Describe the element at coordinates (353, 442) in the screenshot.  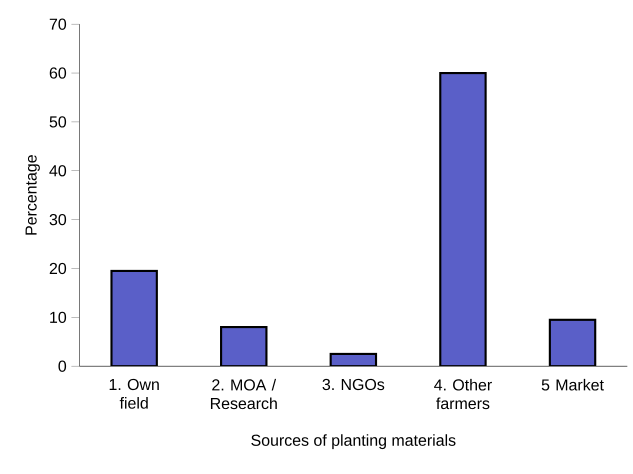
I see `x-axis-title: Sources of planting materials` at that location.